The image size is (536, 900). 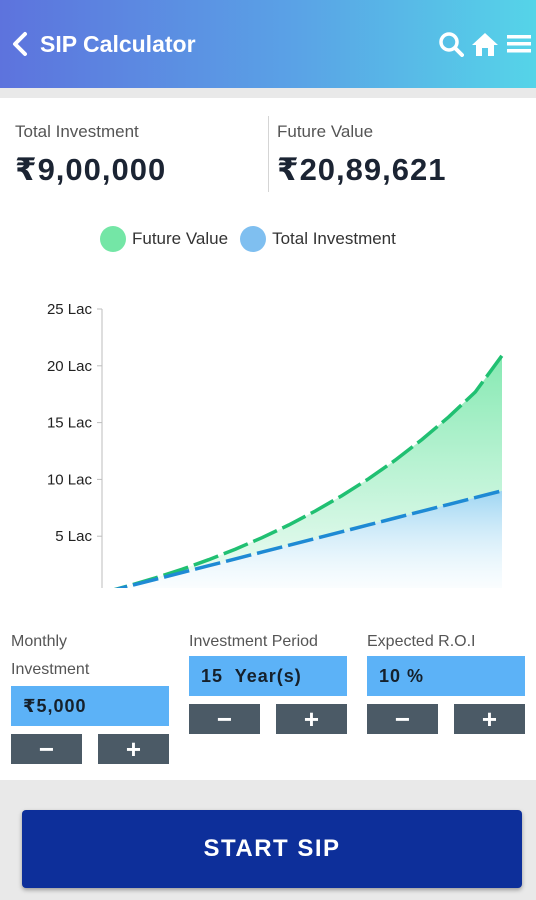 I want to click on expected-roi-control: Expected R.O.I 10 % − +, so click(x=446, y=681).